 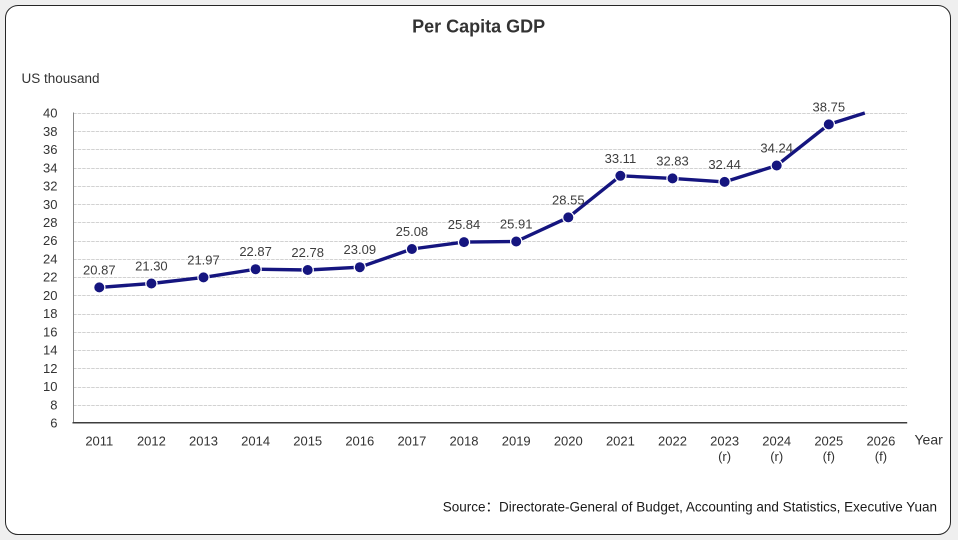 I want to click on svg-text: 22.87, so click(x=255, y=251).